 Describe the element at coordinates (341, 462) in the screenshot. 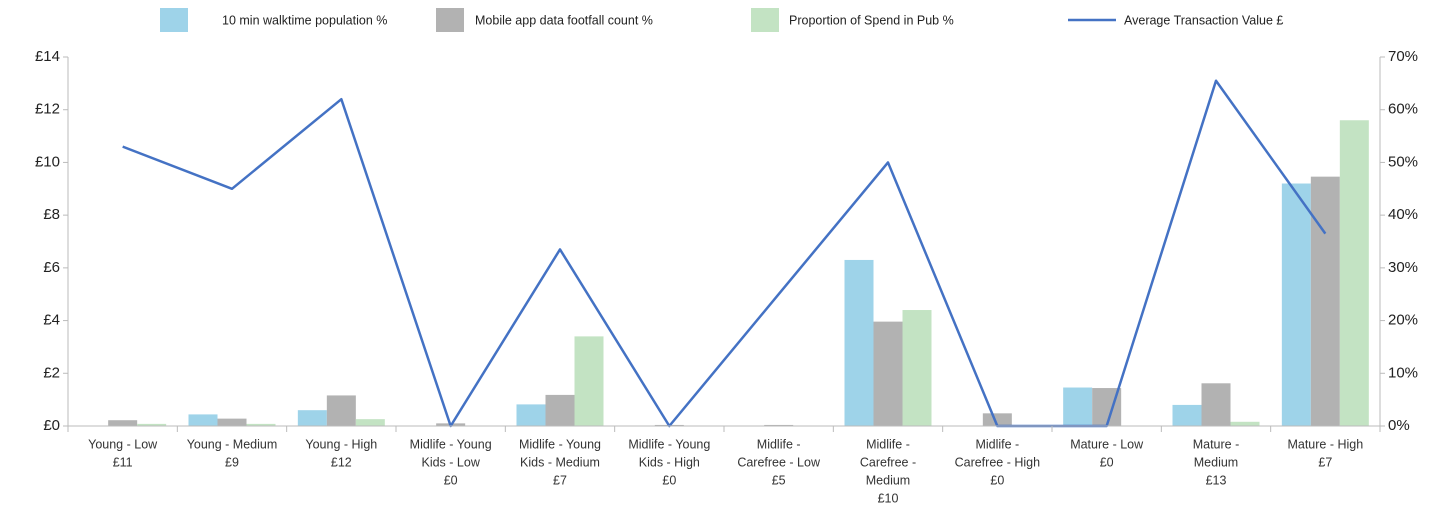

I see `x-tick-label: £12` at that location.